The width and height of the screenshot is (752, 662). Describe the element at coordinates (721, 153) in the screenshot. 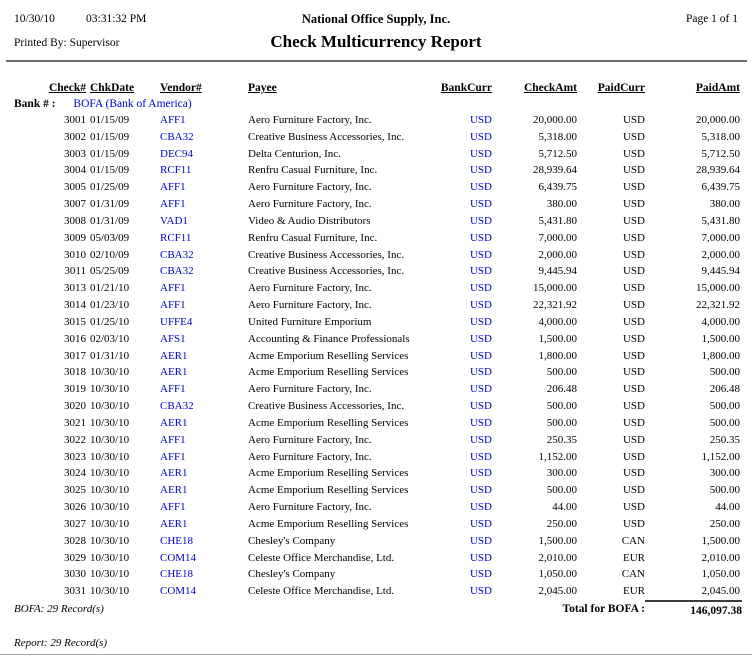

I see `cell-paid-amt: 5,712.50` at that location.